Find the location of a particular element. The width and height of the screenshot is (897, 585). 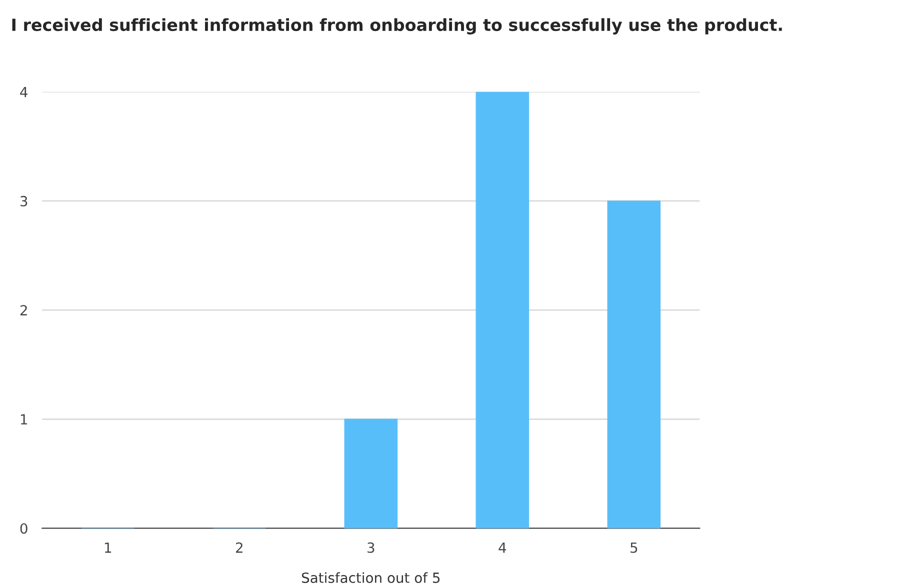

x-axis-title: Satisfaction out of 5 is located at coordinates (371, 578).